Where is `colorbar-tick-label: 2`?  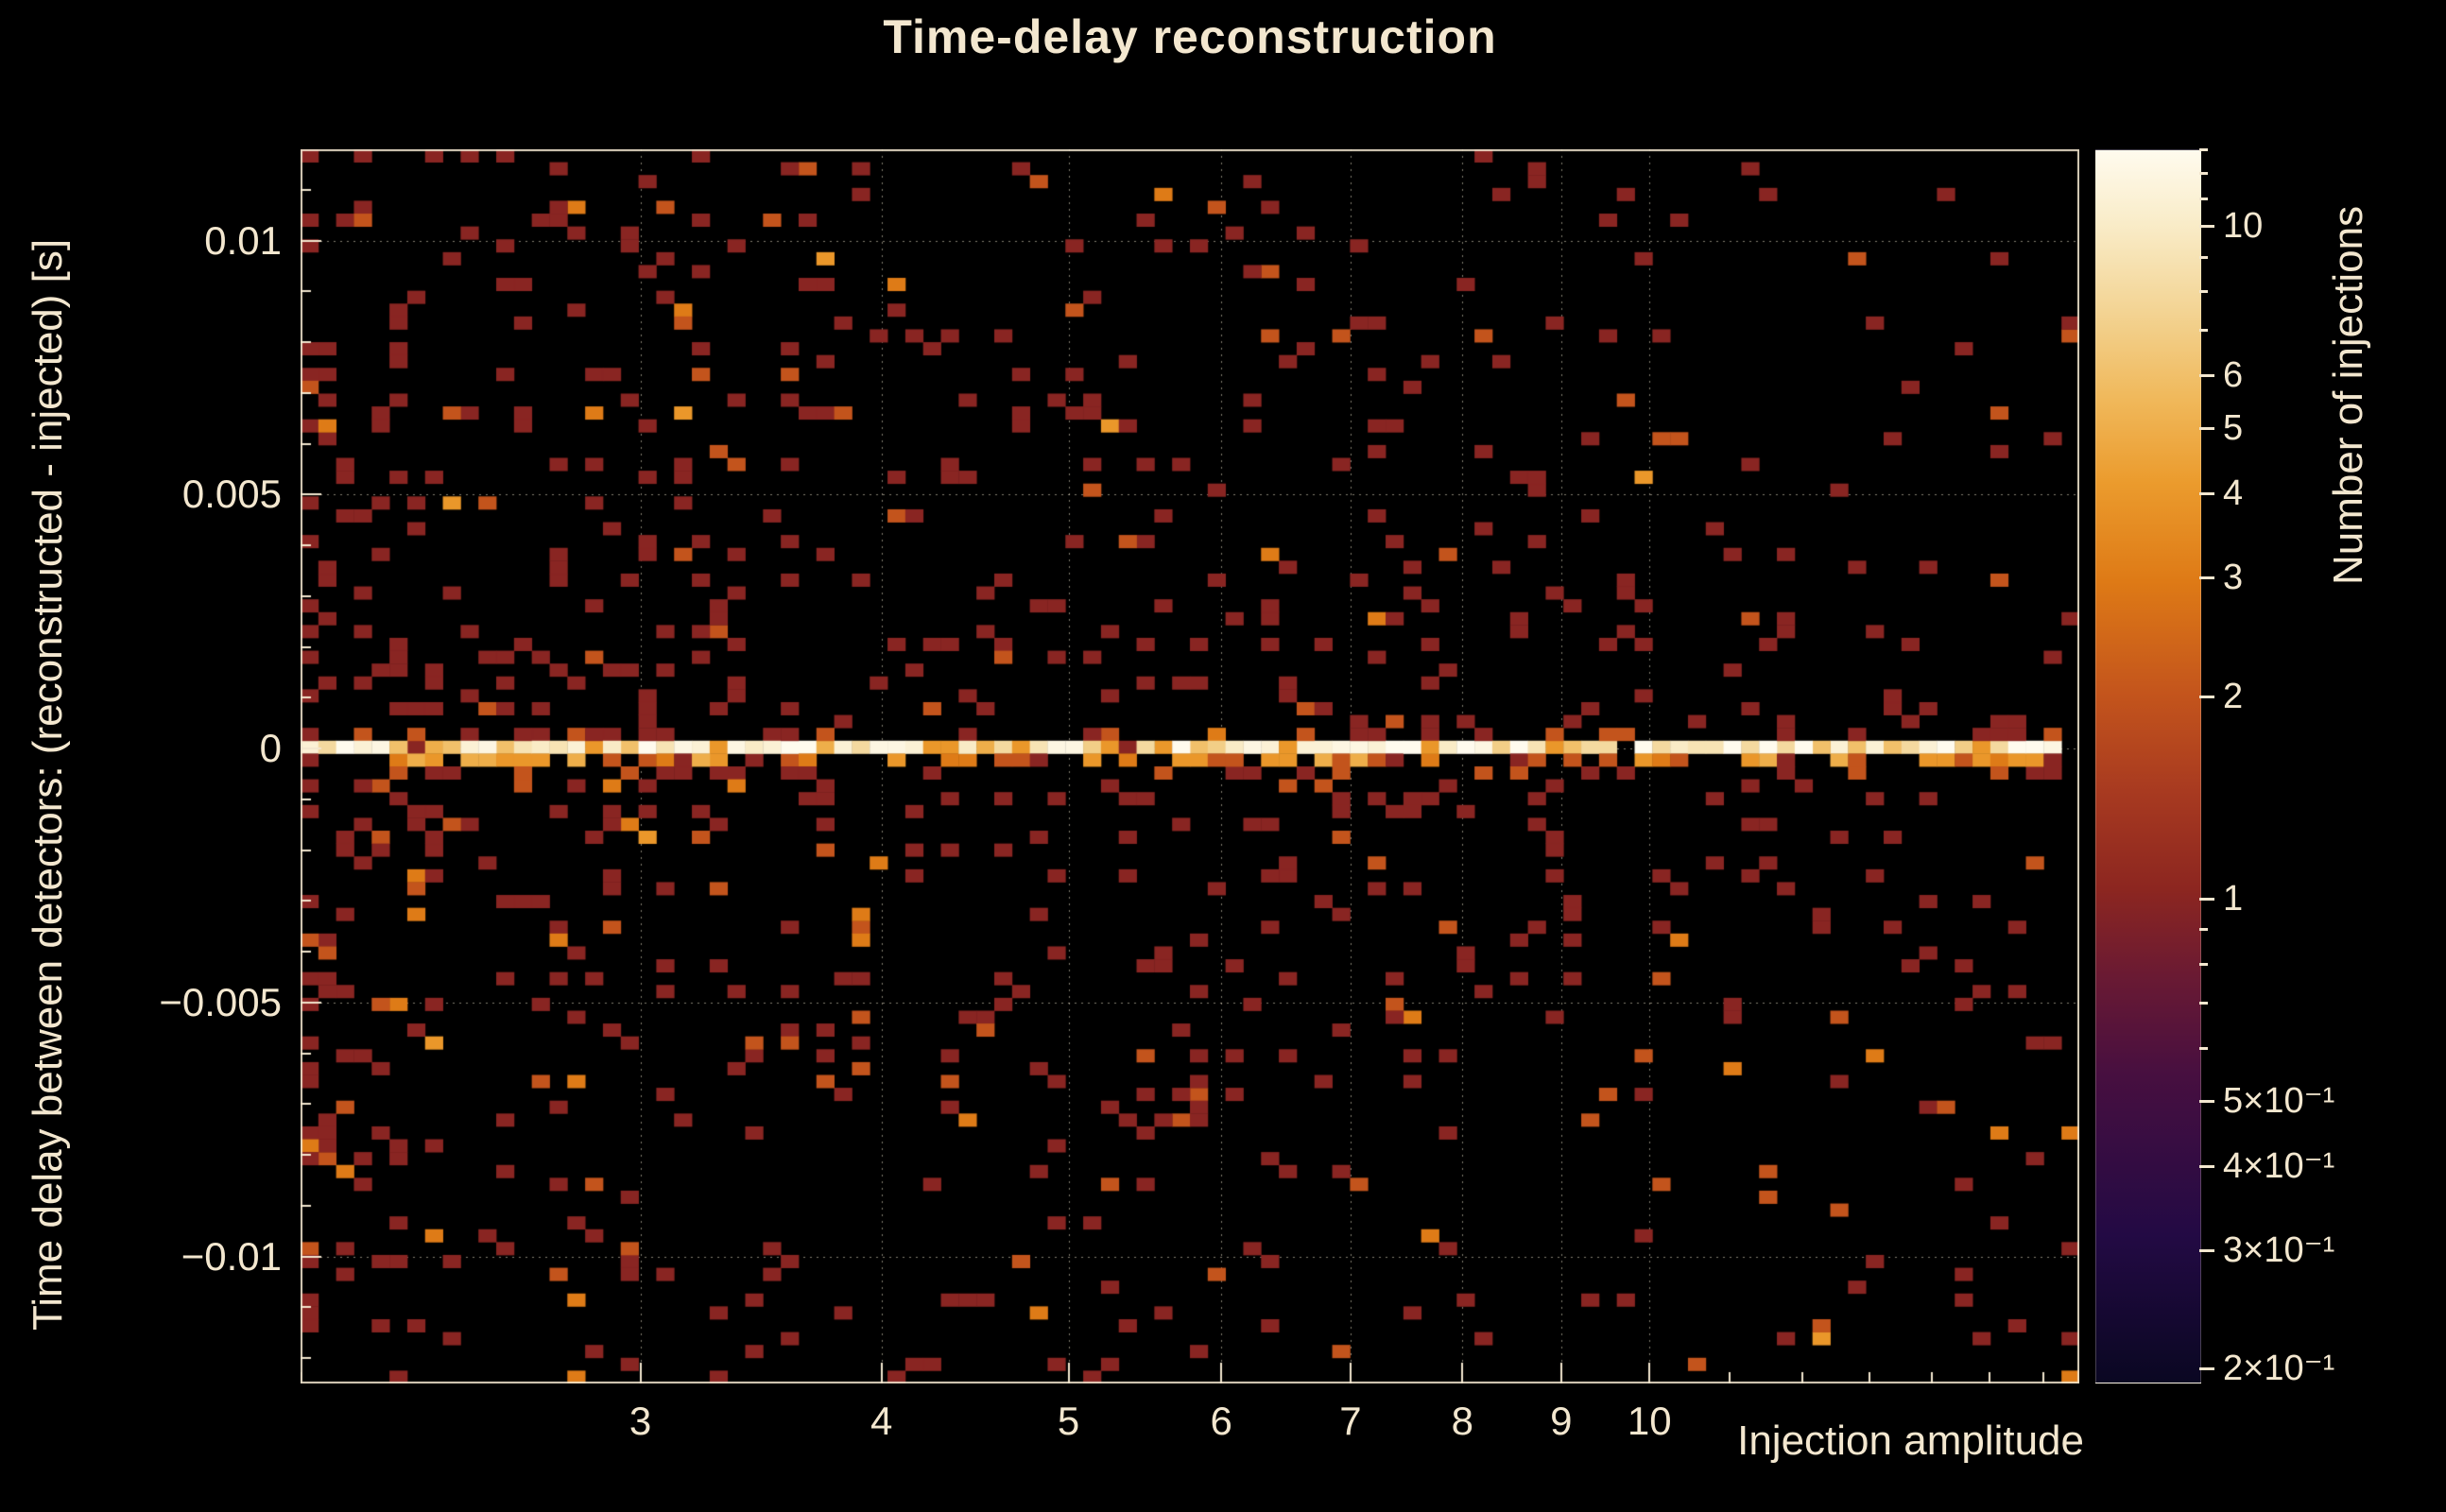 colorbar-tick-label: 2 is located at coordinates (2233, 696).